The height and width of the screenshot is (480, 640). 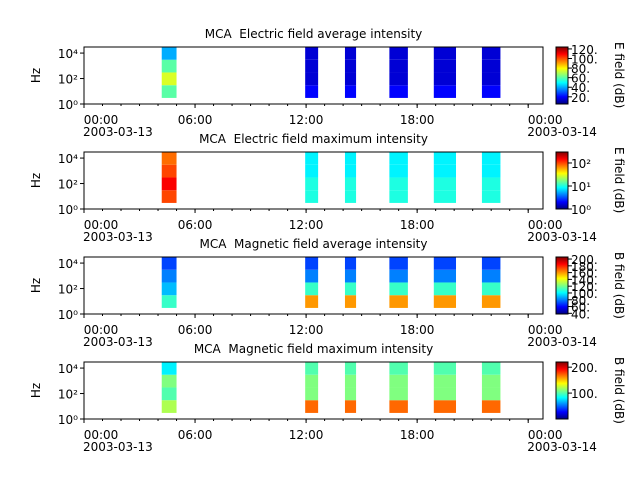 I want to click on colorbar-tick-label: 20., so click(x=580, y=98).